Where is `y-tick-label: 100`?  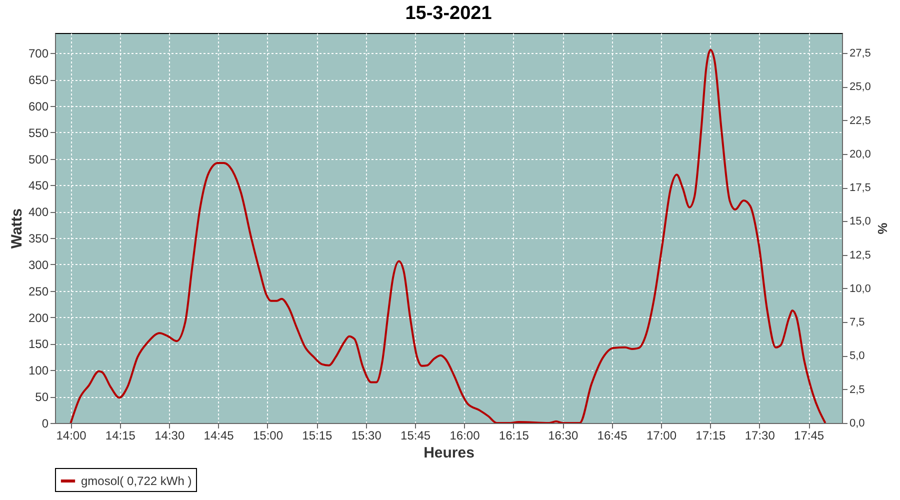
y-tick-label: 100 is located at coordinates (38, 371).